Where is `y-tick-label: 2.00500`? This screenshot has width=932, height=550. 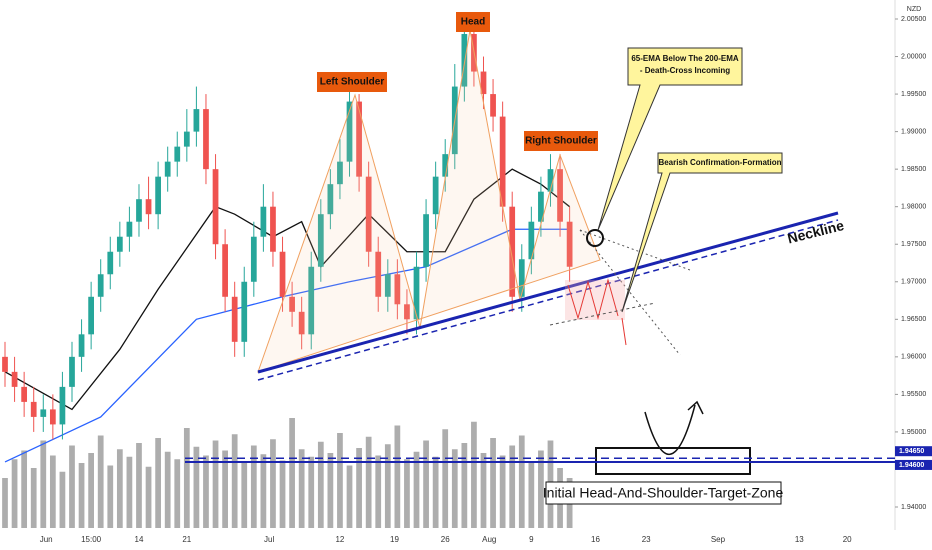 y-tick-label: 2.00500 is located at coordinates (913, 19).